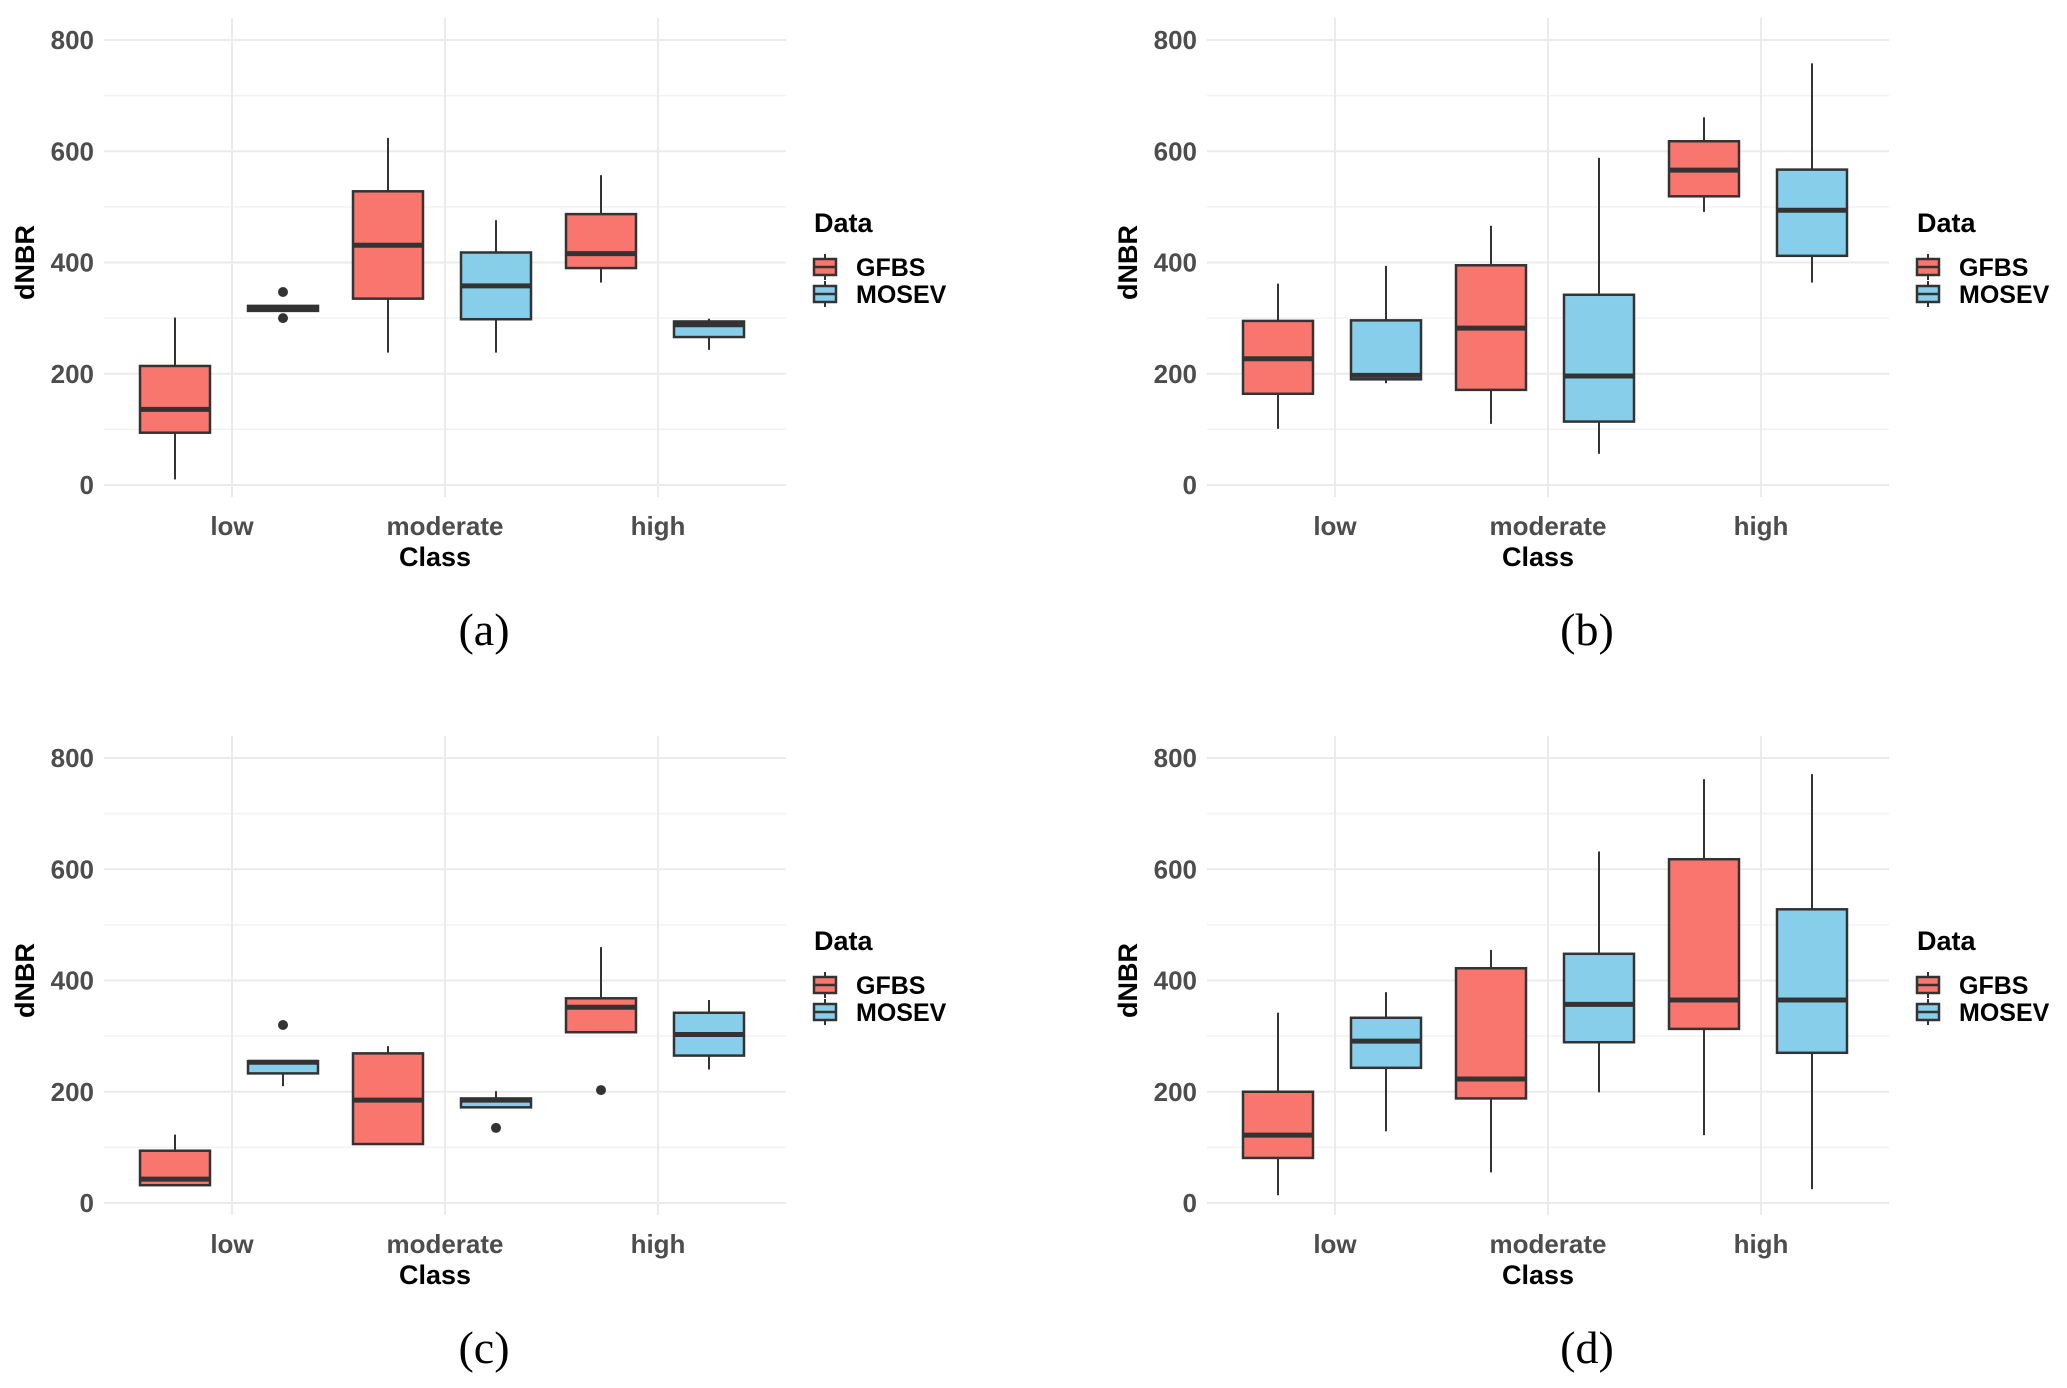 This screenshot has height=1388, width=2067. I want to click on panel-caption: (a), so click(483, 629).